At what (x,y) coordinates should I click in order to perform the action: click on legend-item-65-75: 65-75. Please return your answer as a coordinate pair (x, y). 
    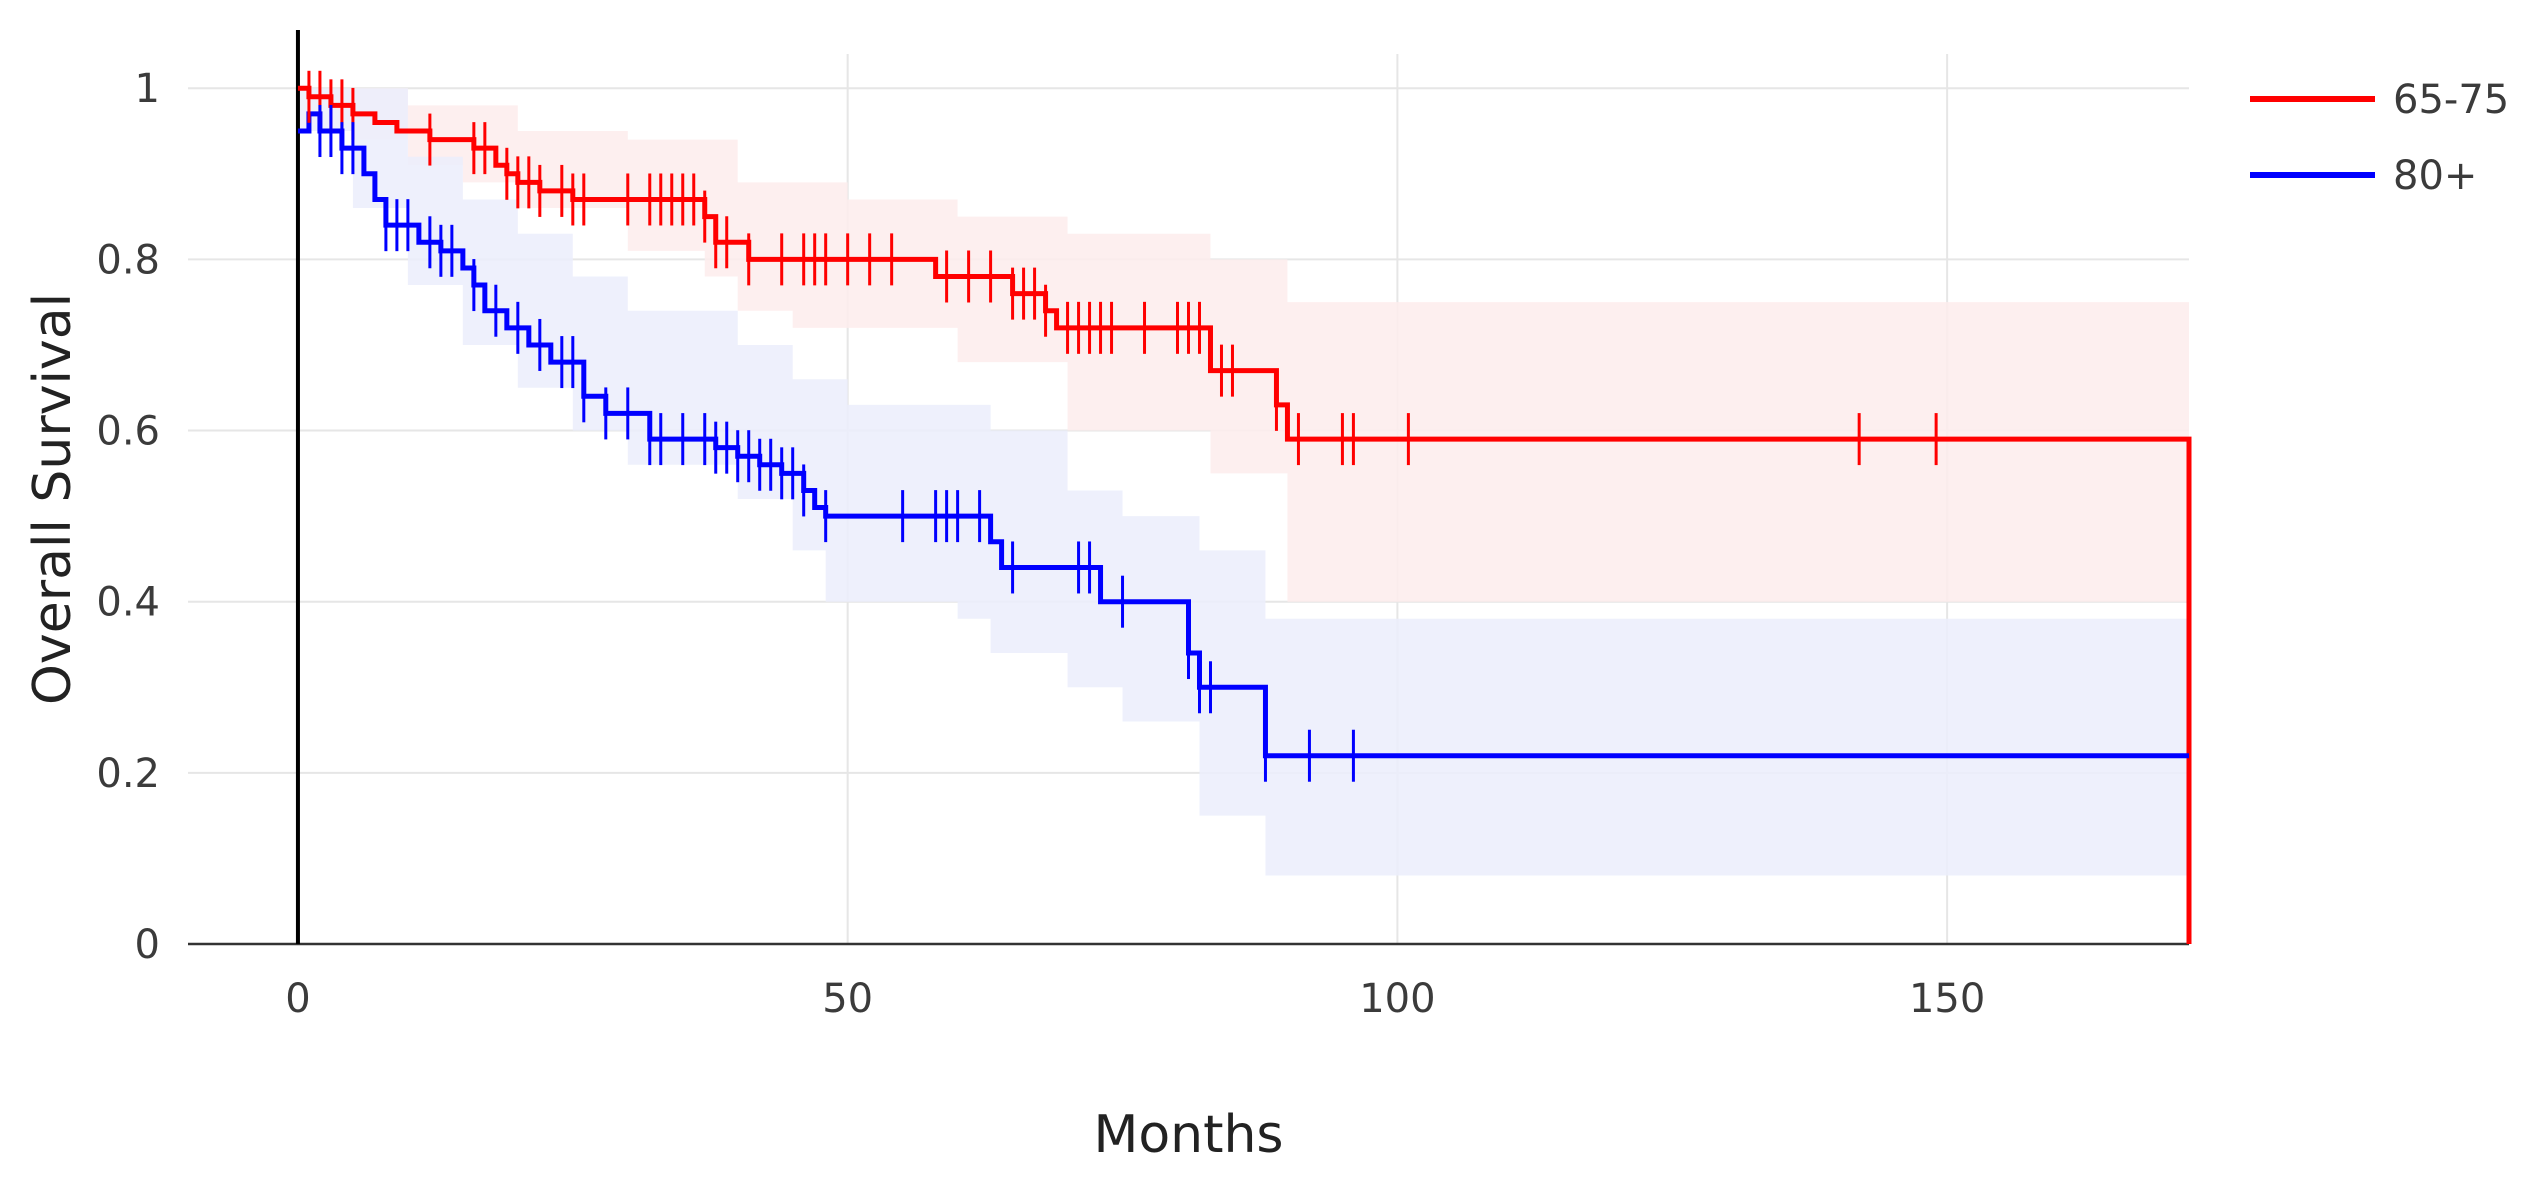
    Looking at the image, I should click on (2379, 100).